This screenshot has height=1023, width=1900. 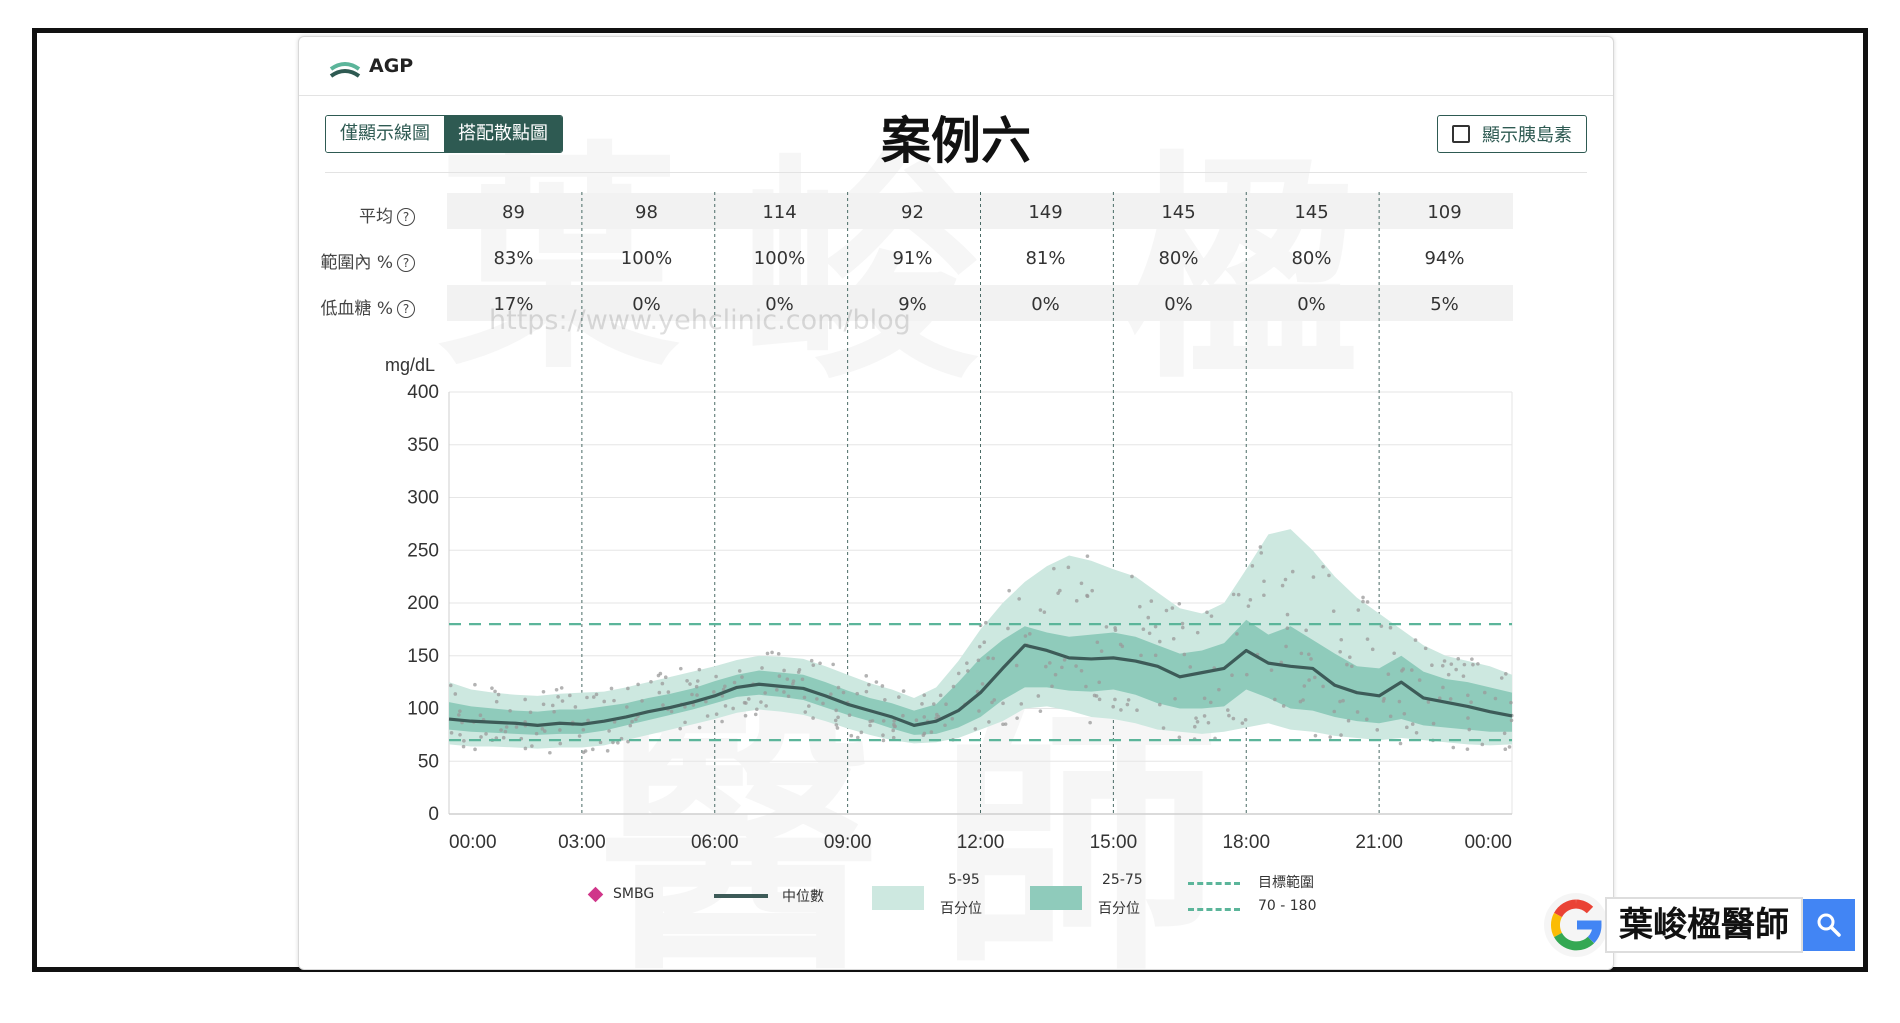 I want to click on view-toggle: 僅顯示線圖 搭配散點圖, so click(x=444, y=134).